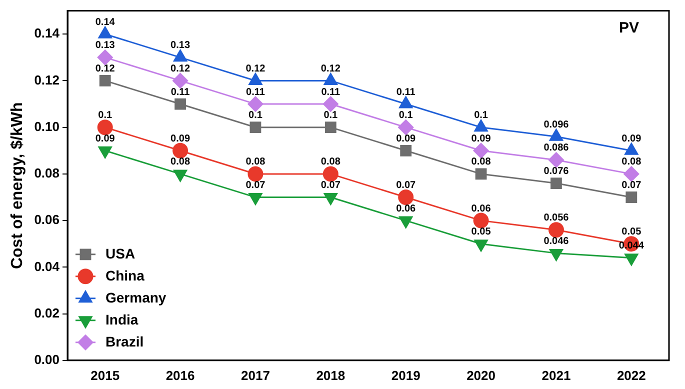  What do you see at coordinates (47, 359) in the screenshot?
I see `y-tick-label: 0.00` at bounding box center [47, 359].